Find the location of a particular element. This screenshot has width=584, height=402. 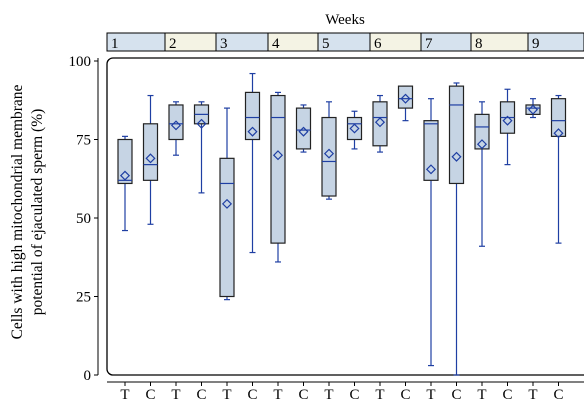

x-tick-label-1: C is located at coordinates (150, 394).